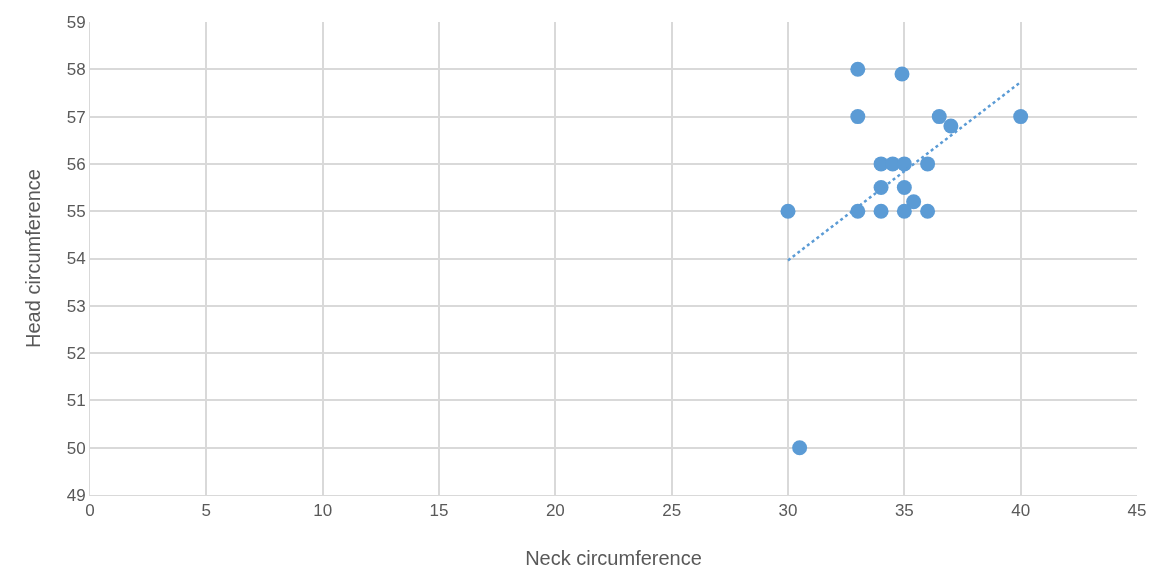 The height and width of the screenshot is (580, 1159). I want to click on y-tick-label: 51, so click(76, 401).